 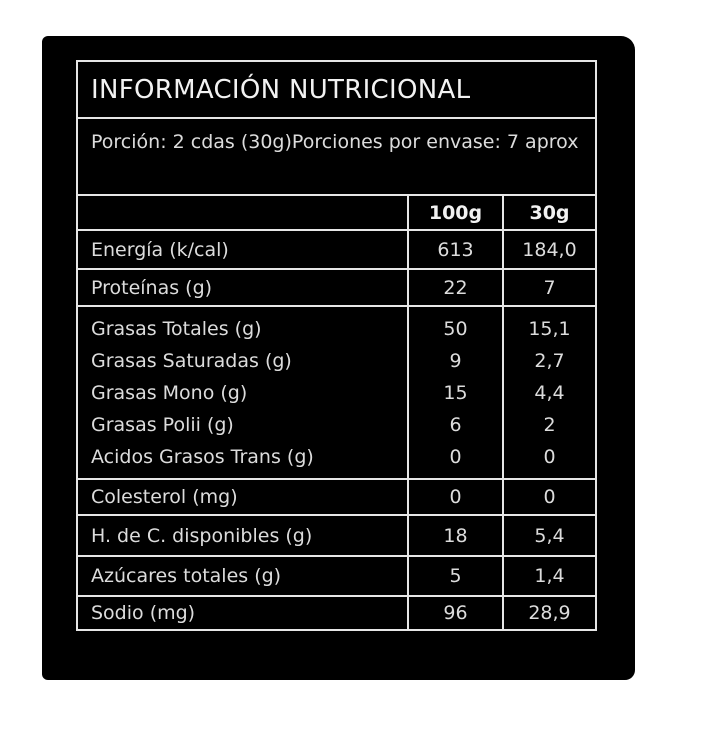 I want to click on value-portion: 15,1, so click(x=549, y=328).